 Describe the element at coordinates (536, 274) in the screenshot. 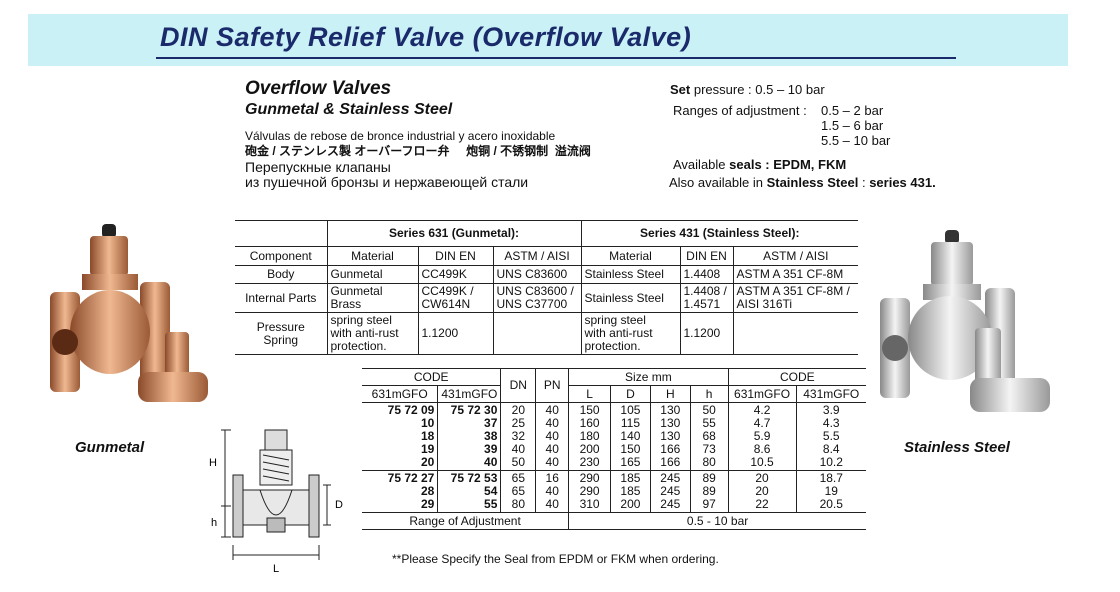

I see `table-cell: UNS C83600` at that location.